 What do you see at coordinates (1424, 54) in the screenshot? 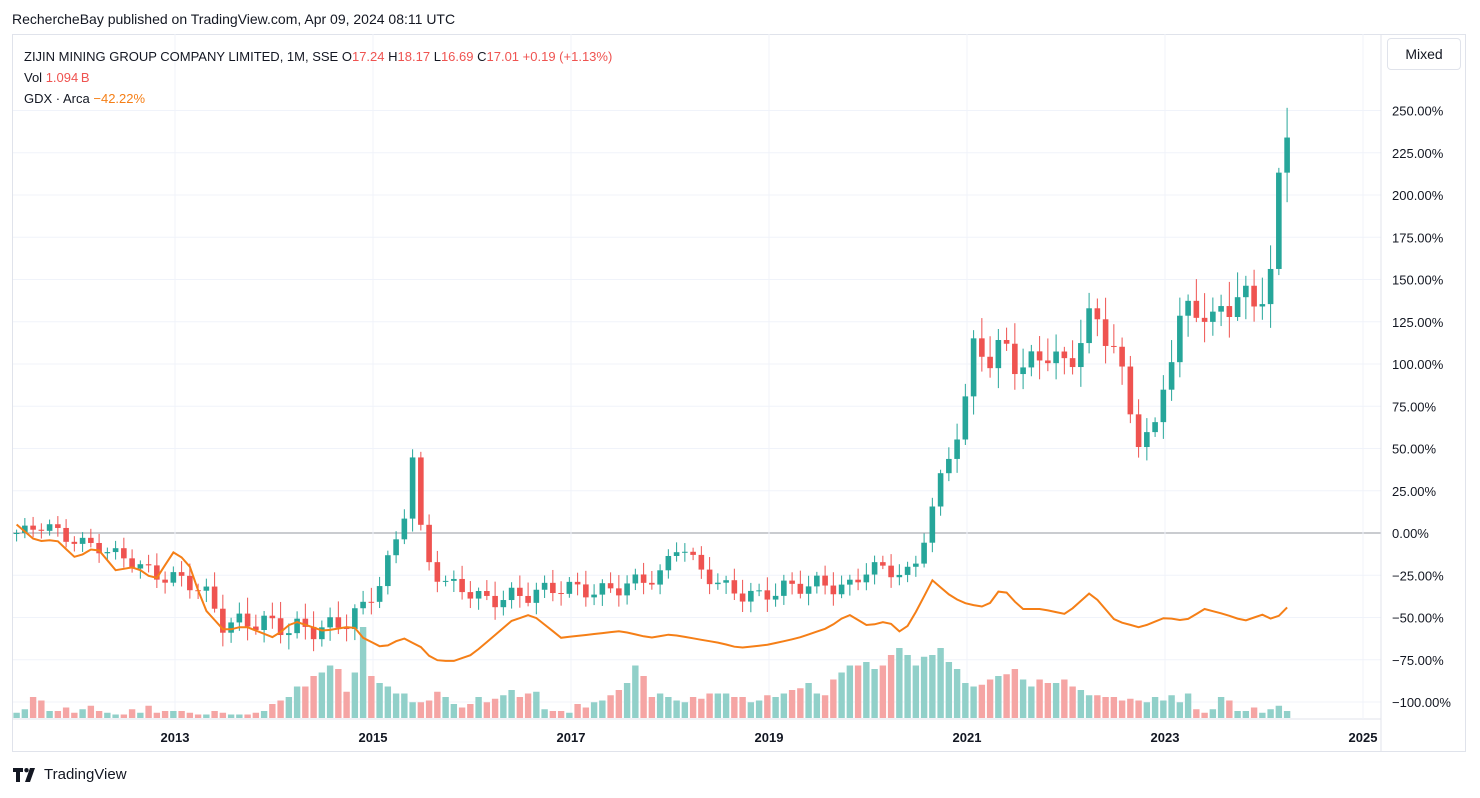
I see `scale-mode-button: Mixed` at bounding box center [1424, 54].